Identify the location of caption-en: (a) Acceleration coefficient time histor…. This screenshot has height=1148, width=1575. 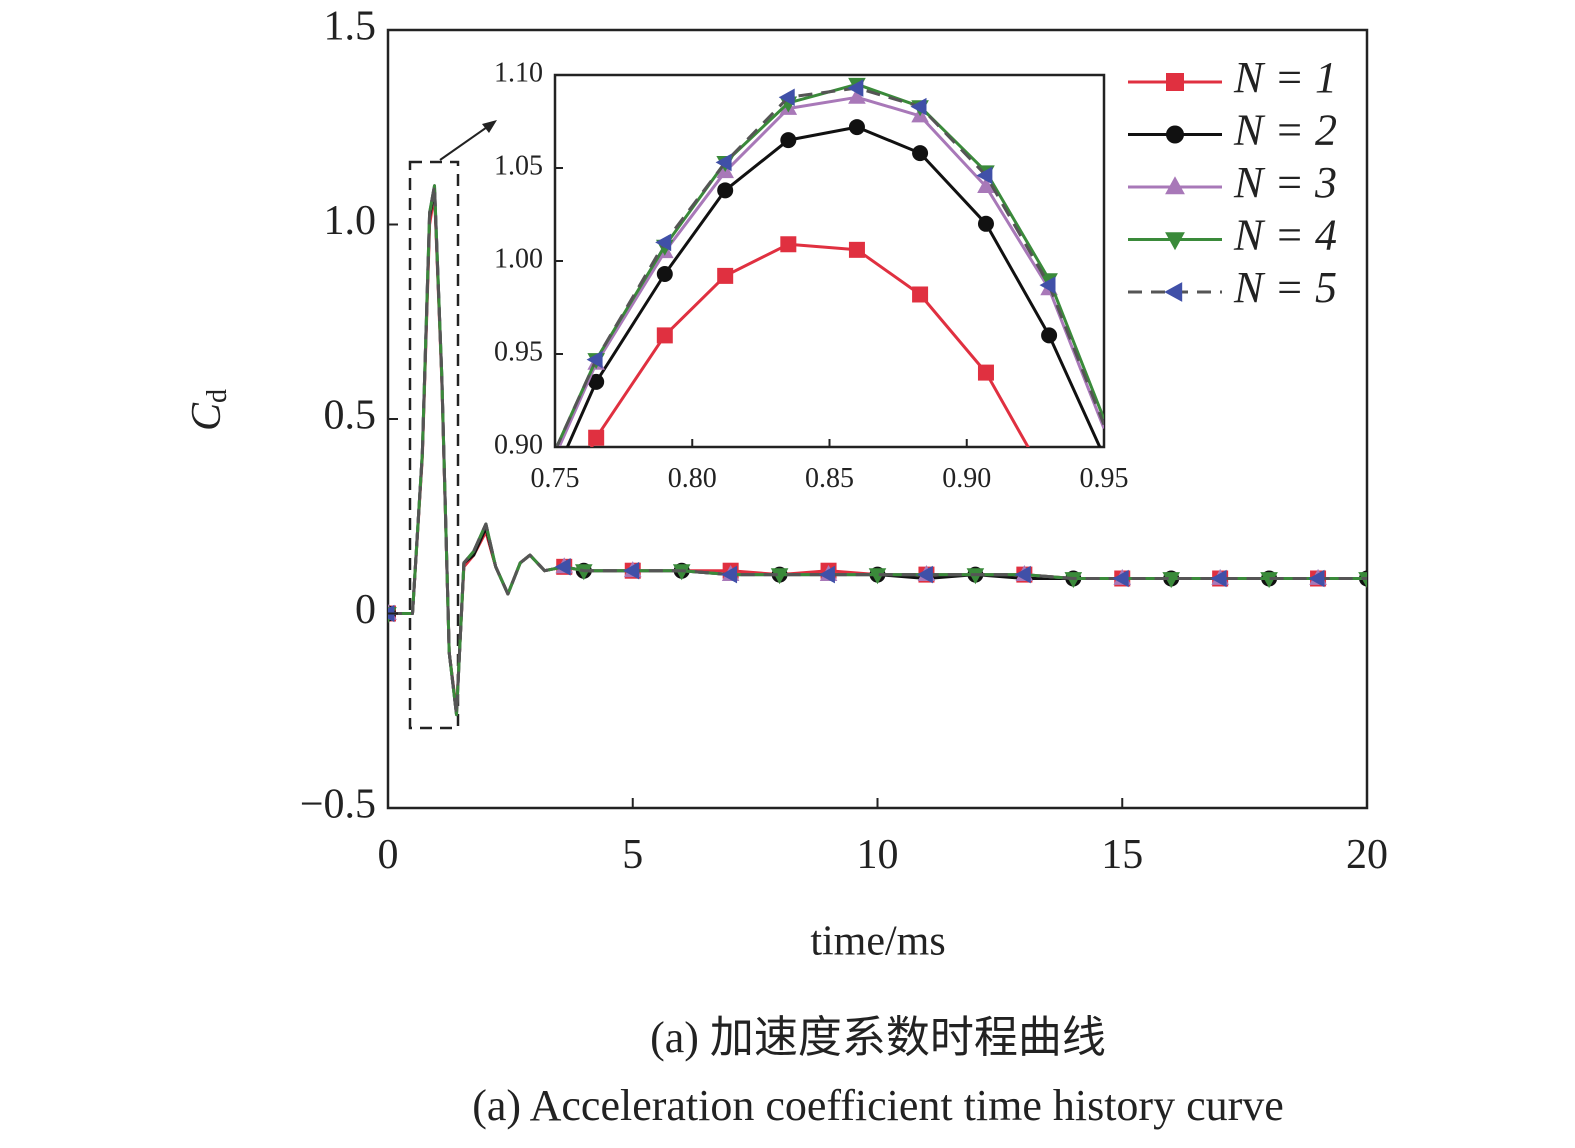
(878, 1105).